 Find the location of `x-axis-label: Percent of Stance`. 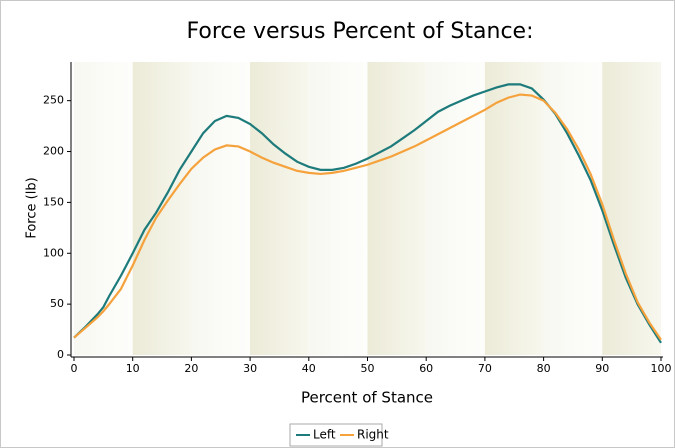

x-axis-label: Percent of Stance is located at coordinates (367, 398).